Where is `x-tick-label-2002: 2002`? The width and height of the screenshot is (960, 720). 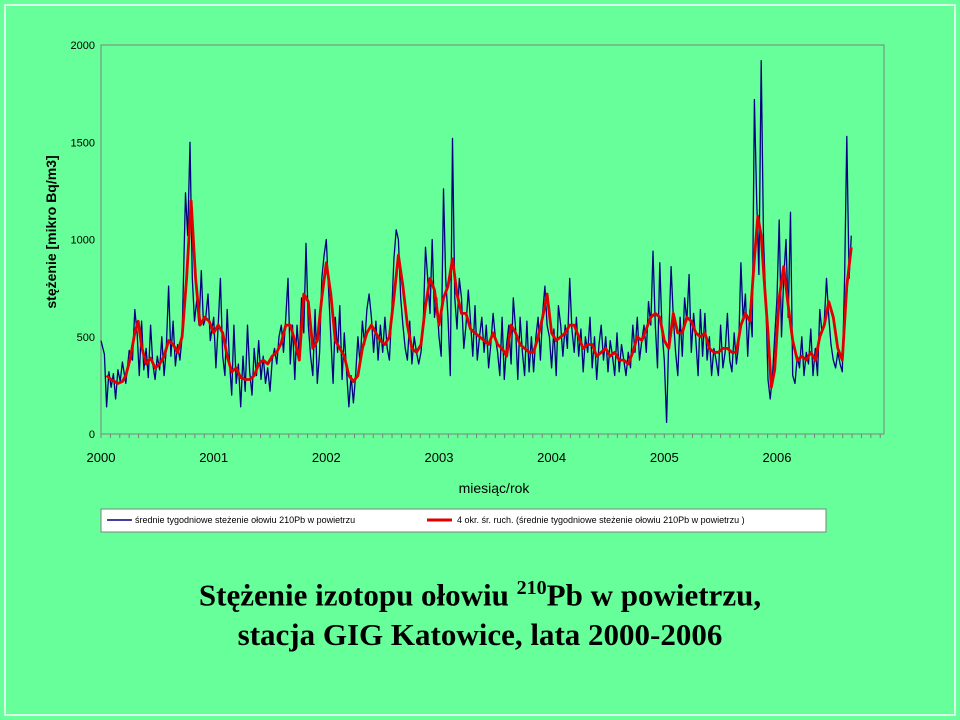 x-tick-label-2002: 2002 is located at coordinates (326, 457).